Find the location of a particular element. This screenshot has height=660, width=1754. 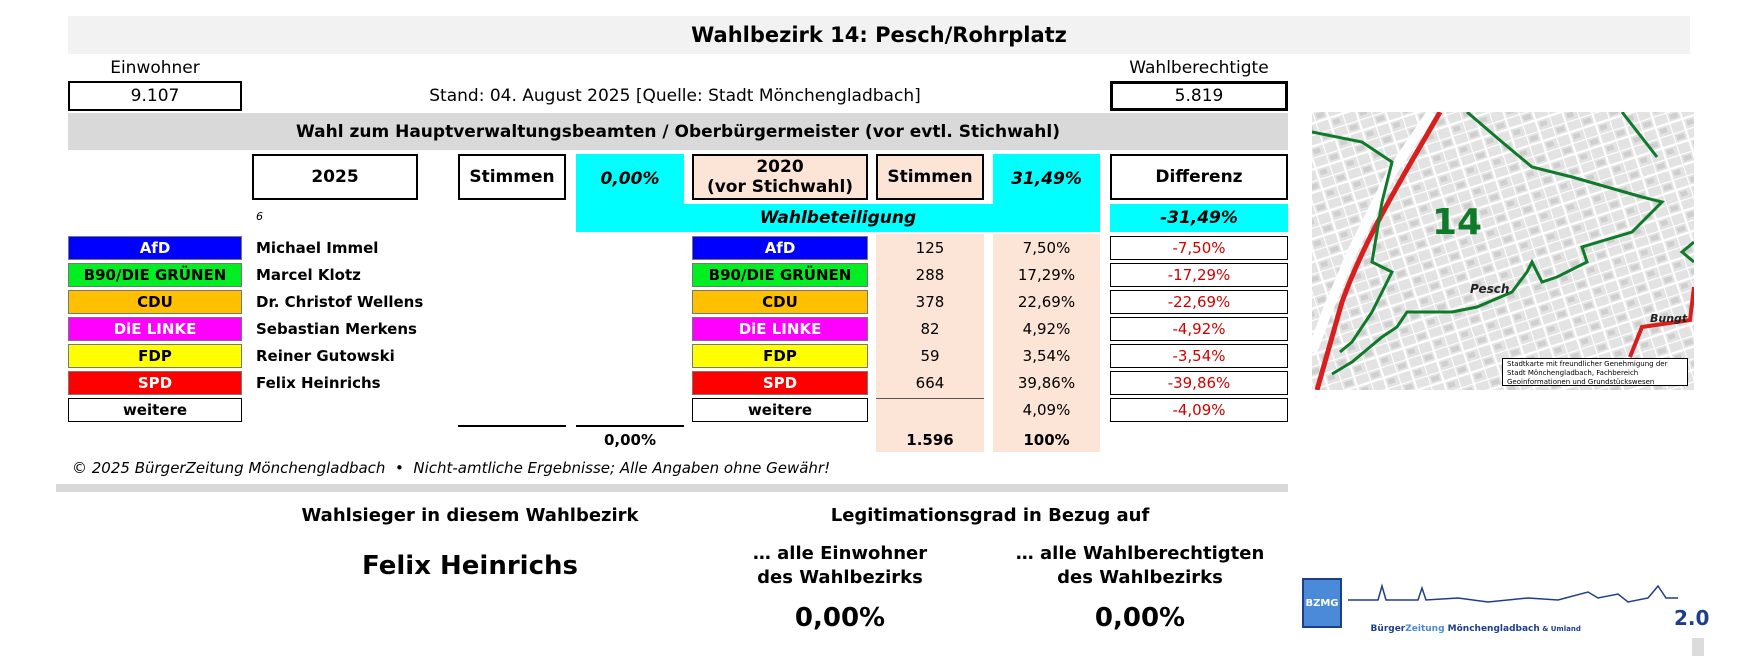

wahlberechtigte-value: 5.819 is located at coordinates (1199, 96).